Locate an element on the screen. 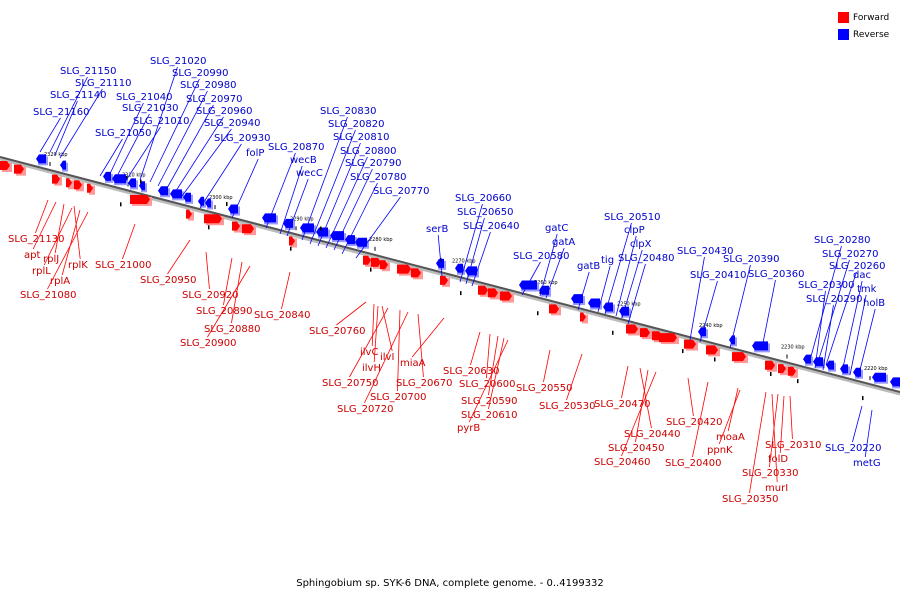 The height and width of the screenshot is (600, 900). forward-gene-label: SLG_20590 is located at coordinates (489, 401).